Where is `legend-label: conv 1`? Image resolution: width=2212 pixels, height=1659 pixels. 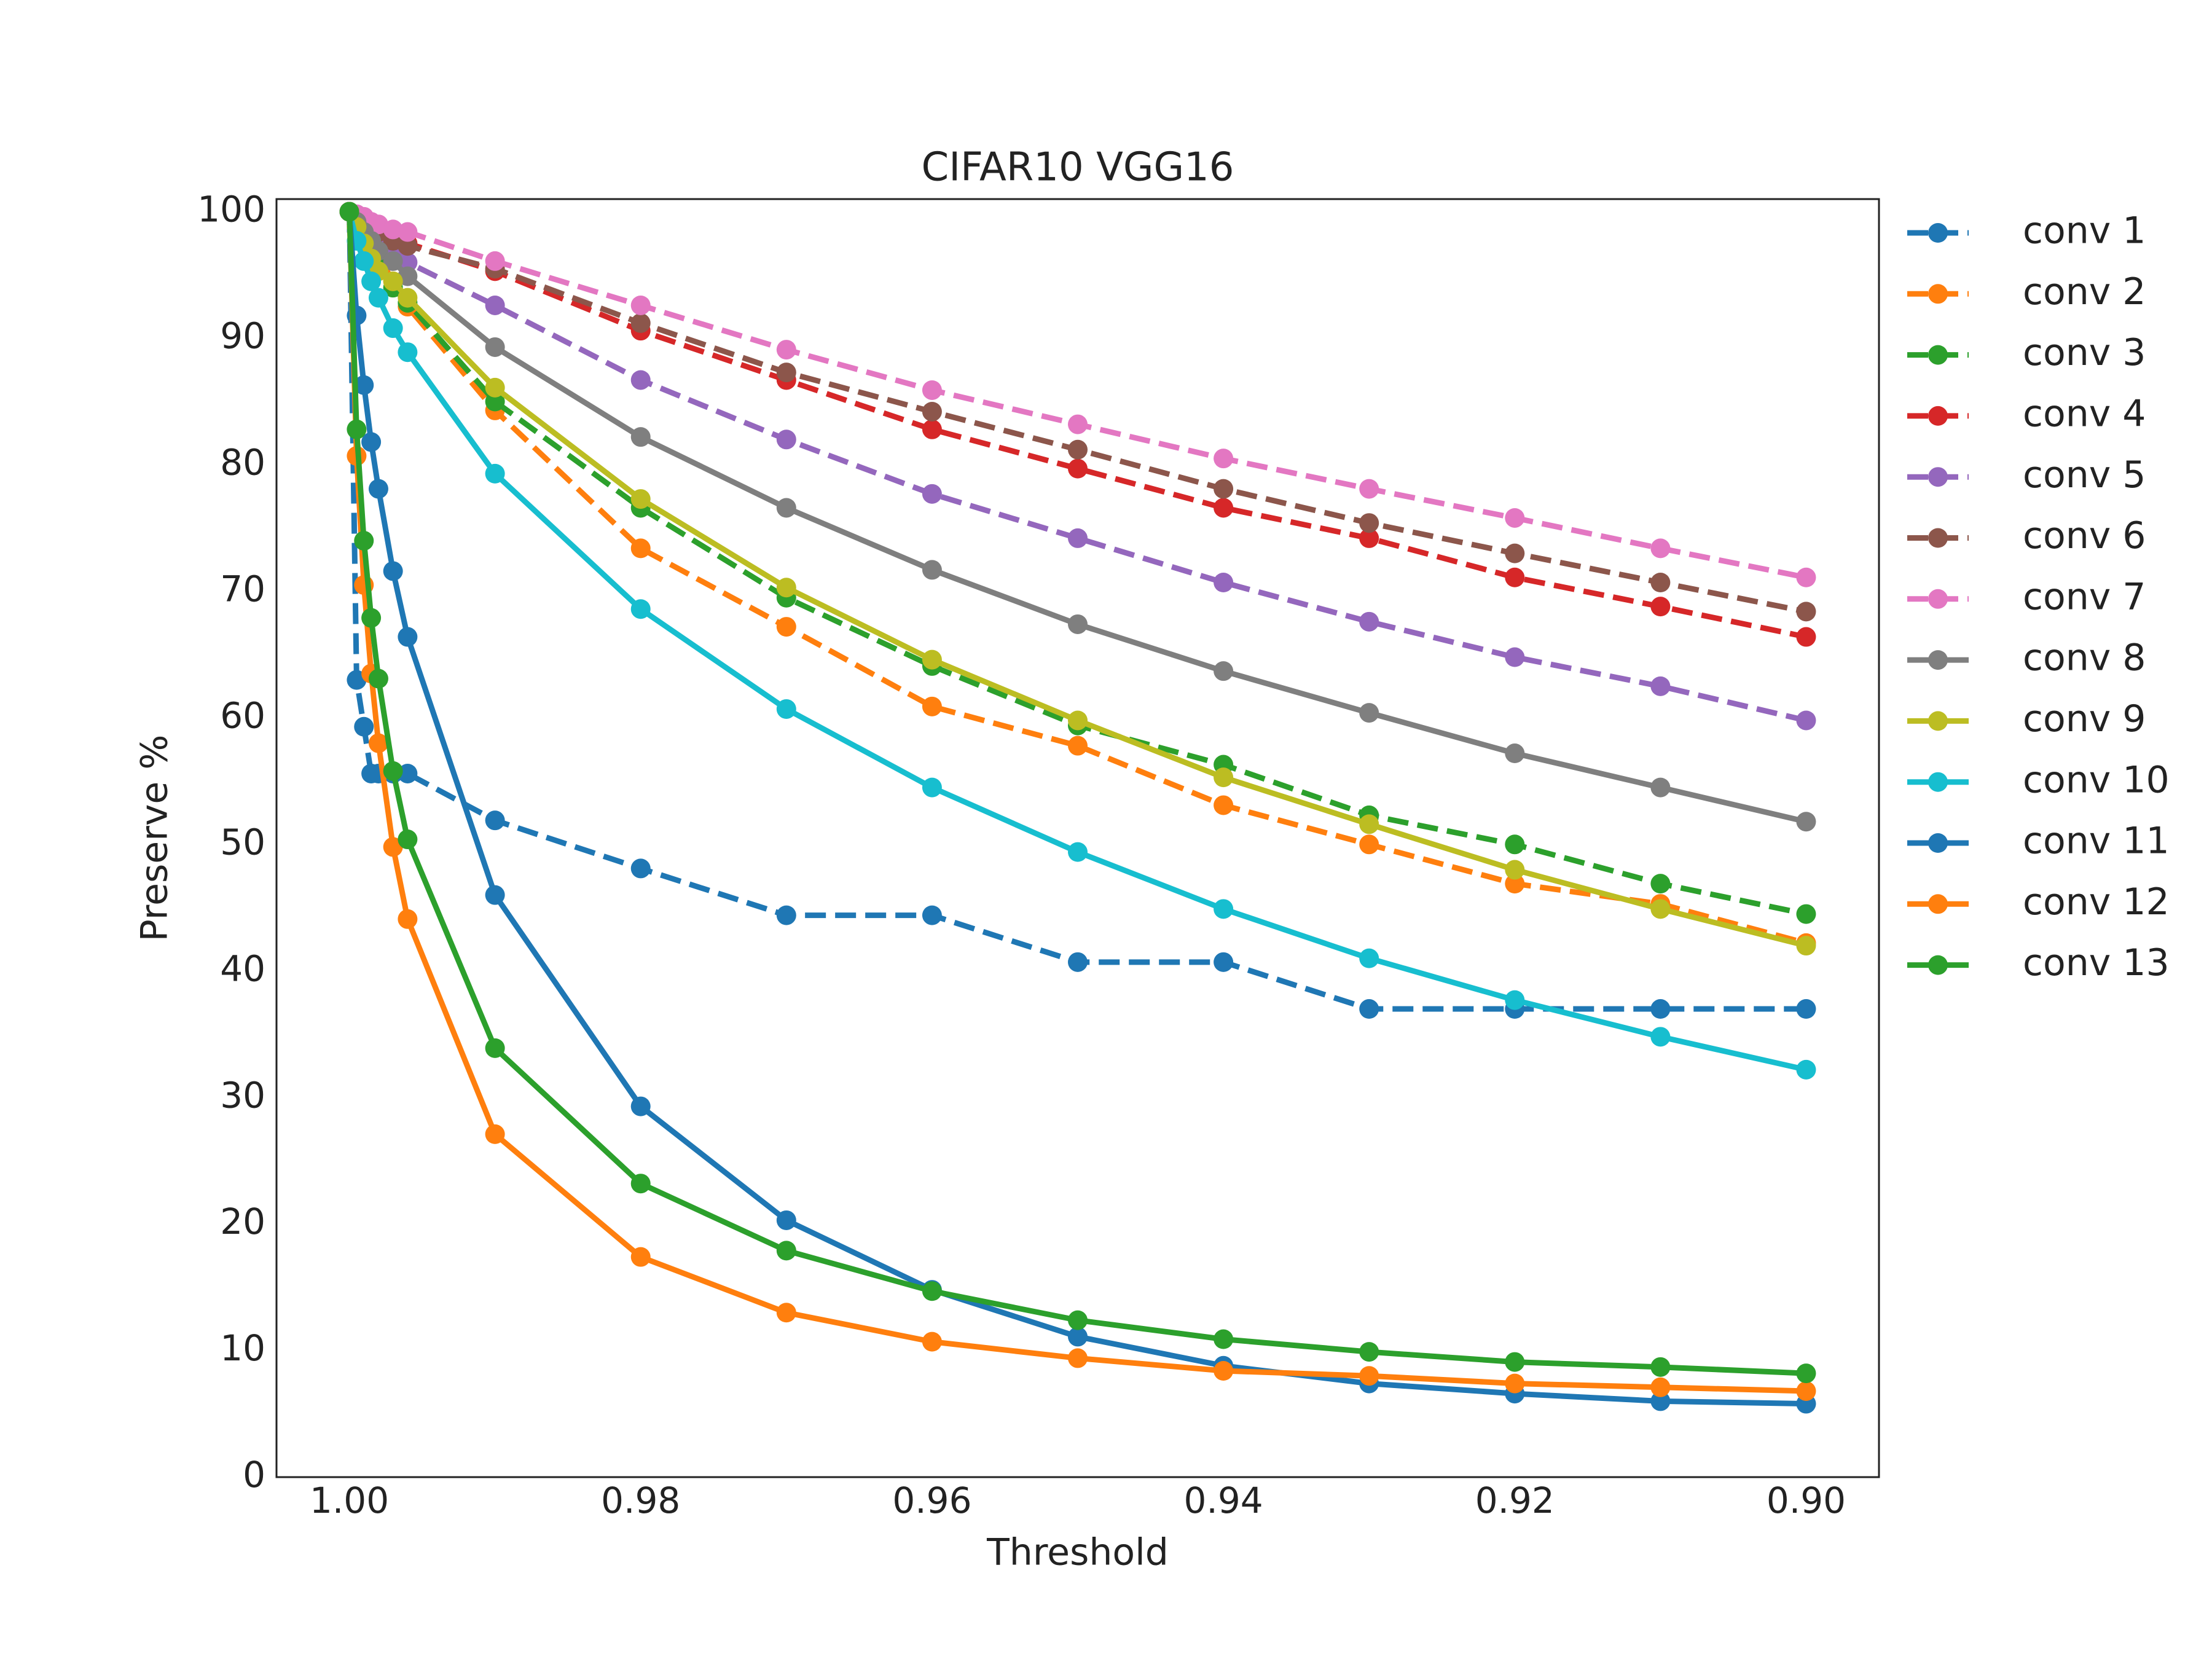
legend-label: conv 1 is located at coordinates (2084, 231).